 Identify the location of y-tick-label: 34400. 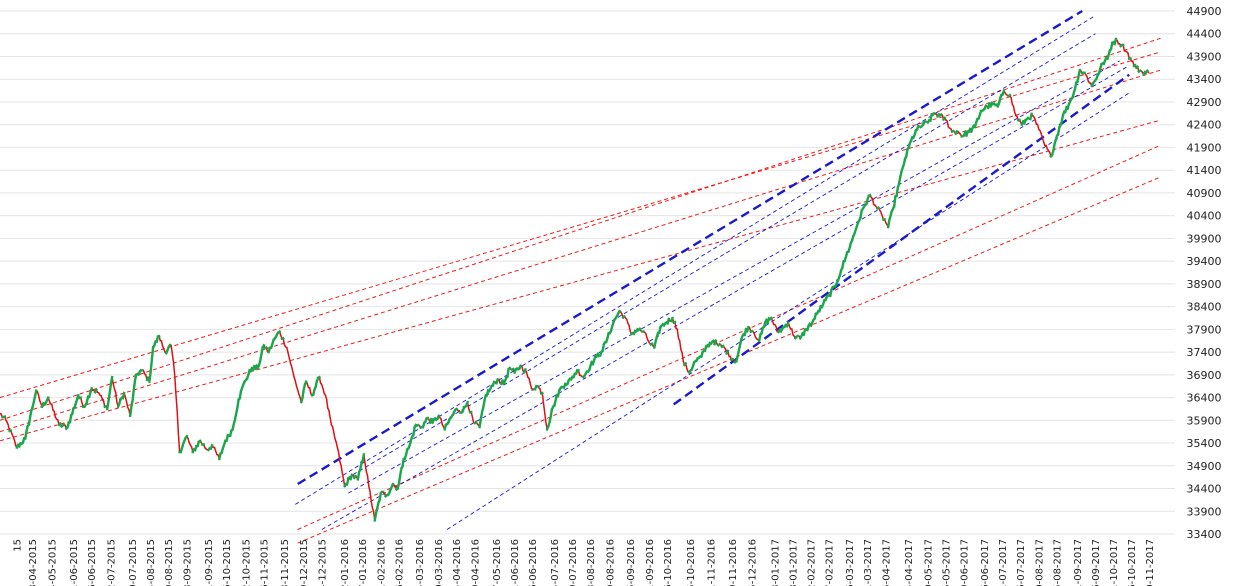
(1204, 489).